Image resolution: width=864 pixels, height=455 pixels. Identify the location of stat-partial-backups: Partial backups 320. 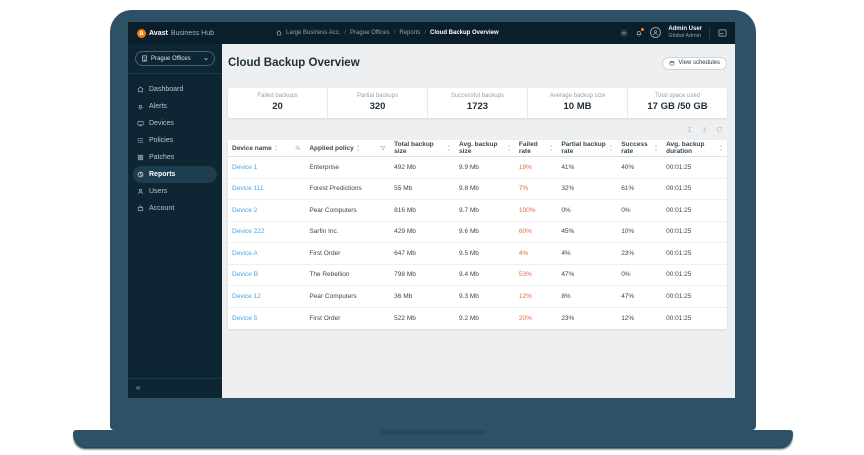
(377, 103).